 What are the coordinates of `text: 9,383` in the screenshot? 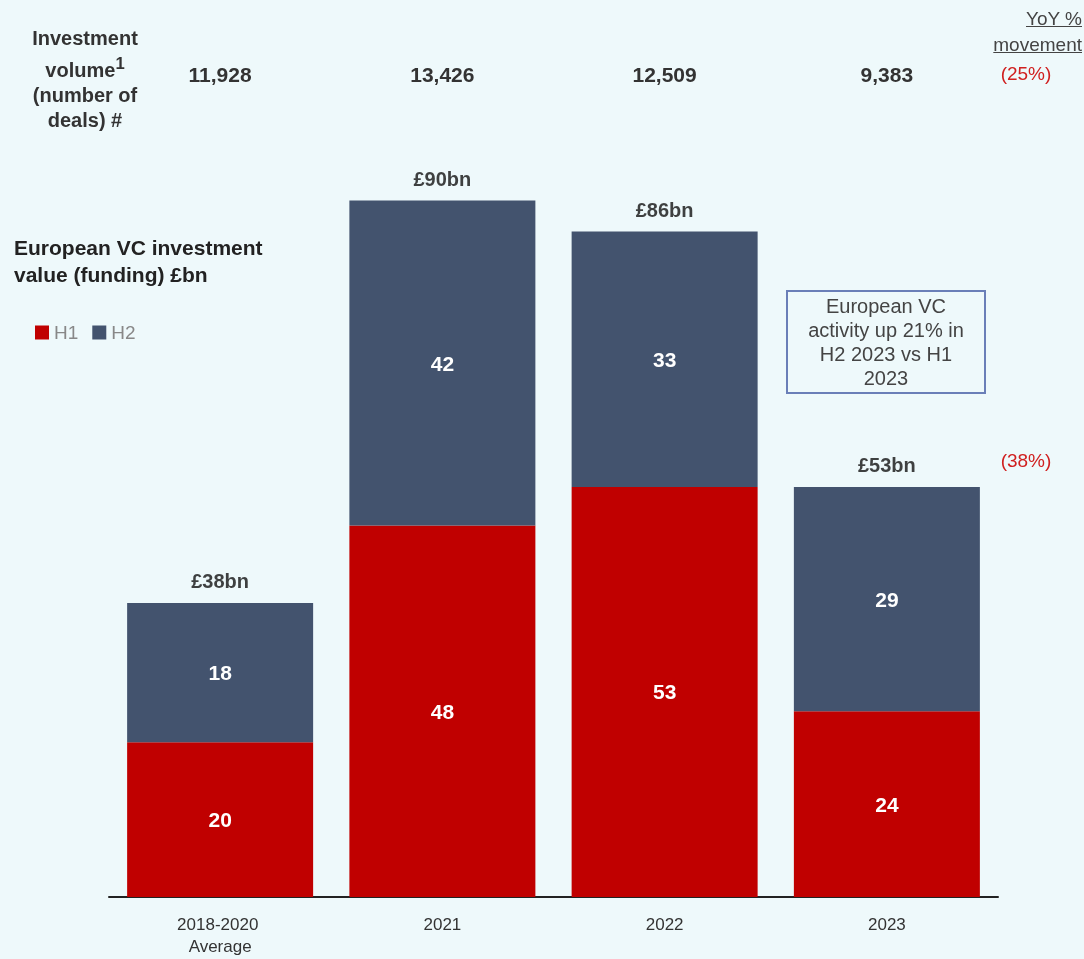 It's located at (887, 75).